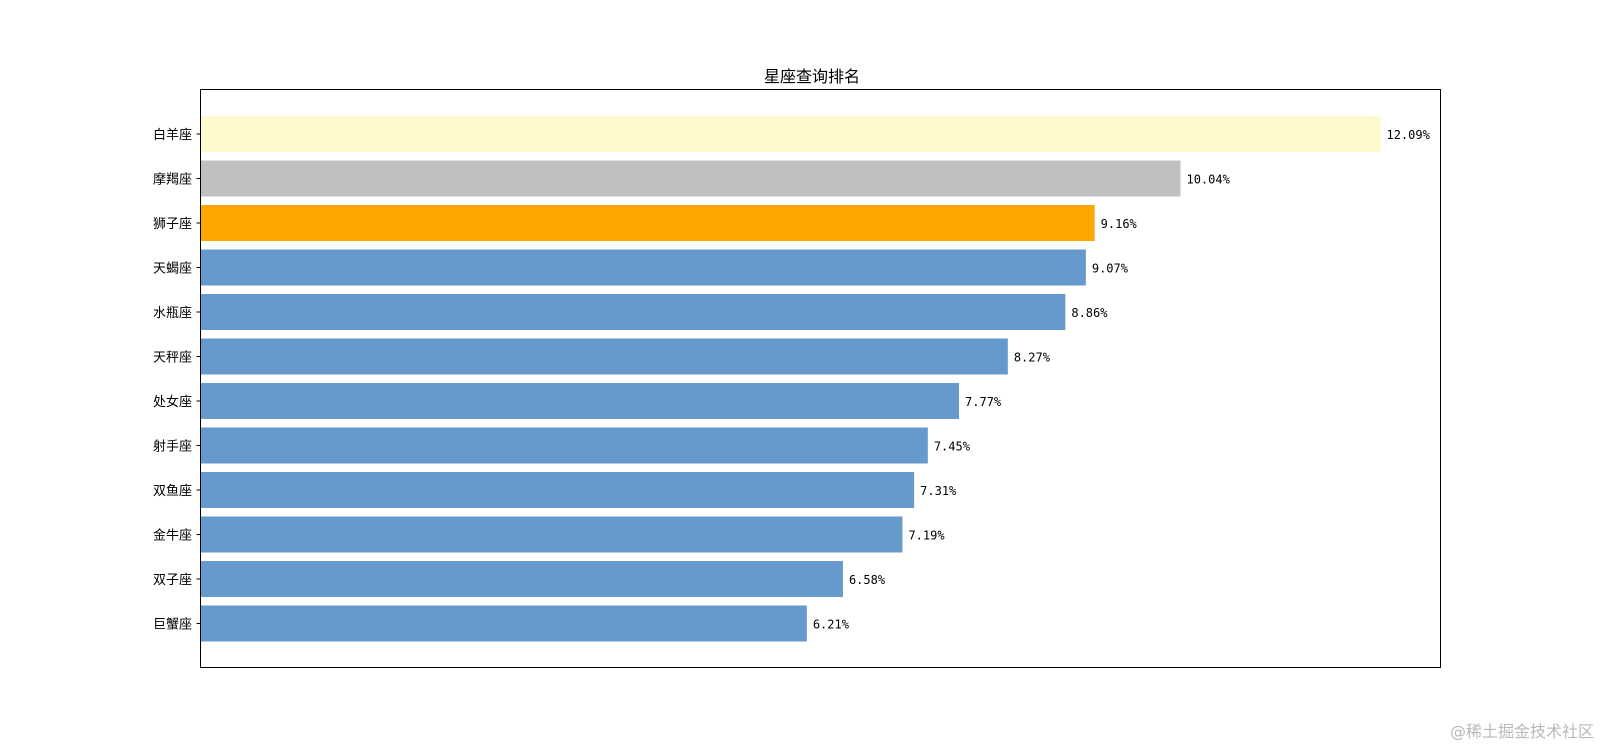 Image resolution: width=1600 pixels, height=750 pixels. What do you see at coordinates (172, 224) in the screenshot?
I see `y-tick-label: 狮子座` at bounding box center [172, 224].